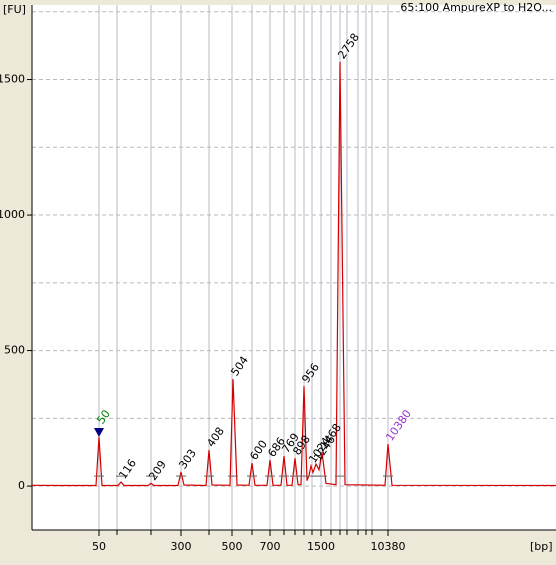 Image resolution: width=556 pixels, height=565 pixels. What do you see at coordinates (12, 214) in the screenshot?
I see `y-tick-label: 1000` at bounding box center [12, 214].